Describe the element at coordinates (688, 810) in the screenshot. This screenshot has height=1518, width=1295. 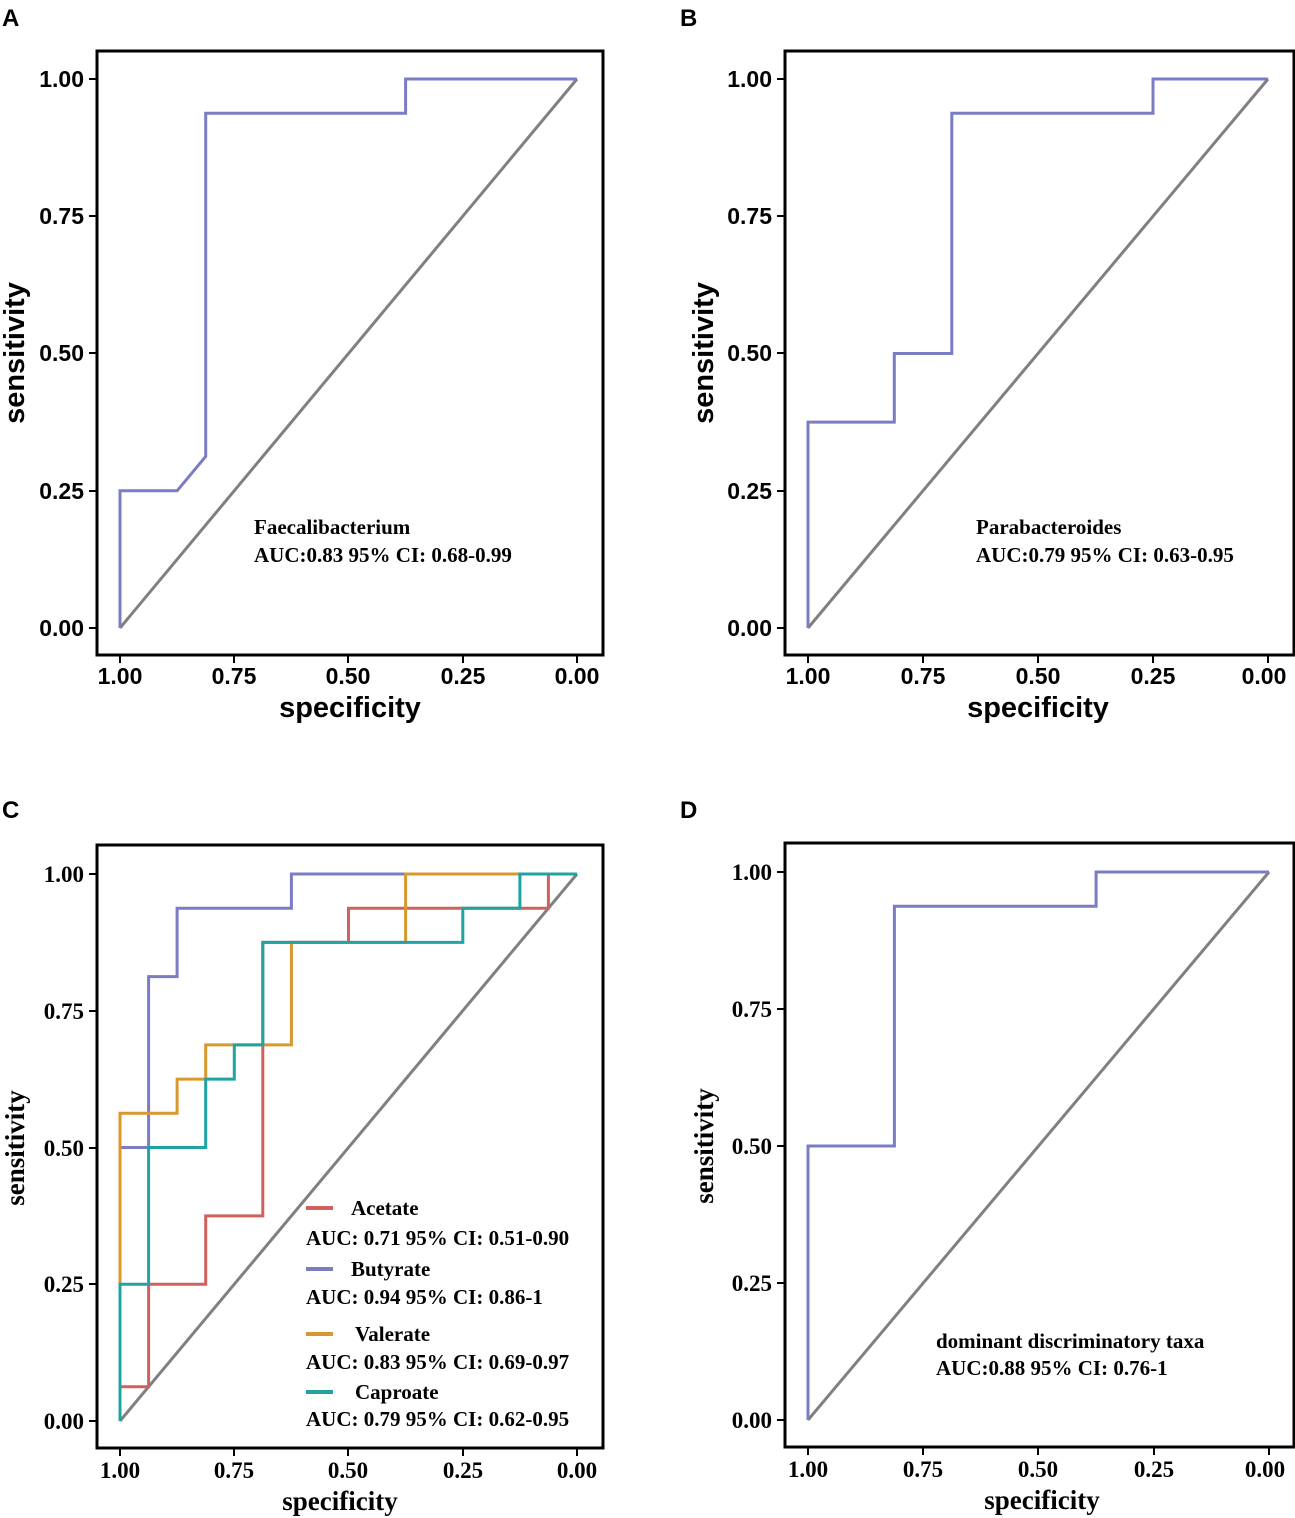
I see `panel-letter: D` at that location.